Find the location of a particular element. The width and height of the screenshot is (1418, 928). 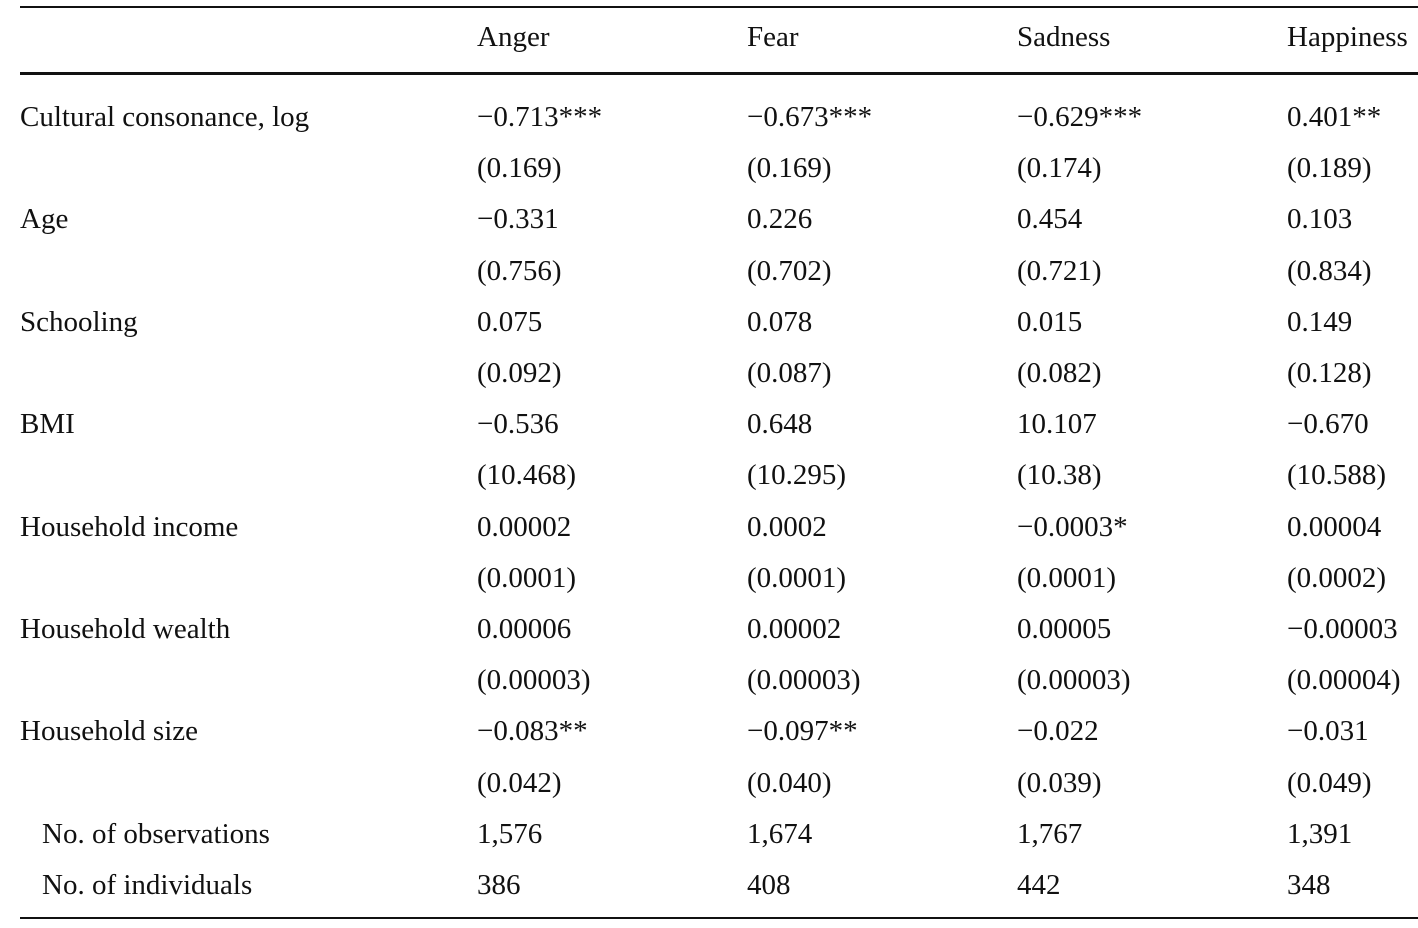

column-header: Sadness is located at coordinates (1064, 37).